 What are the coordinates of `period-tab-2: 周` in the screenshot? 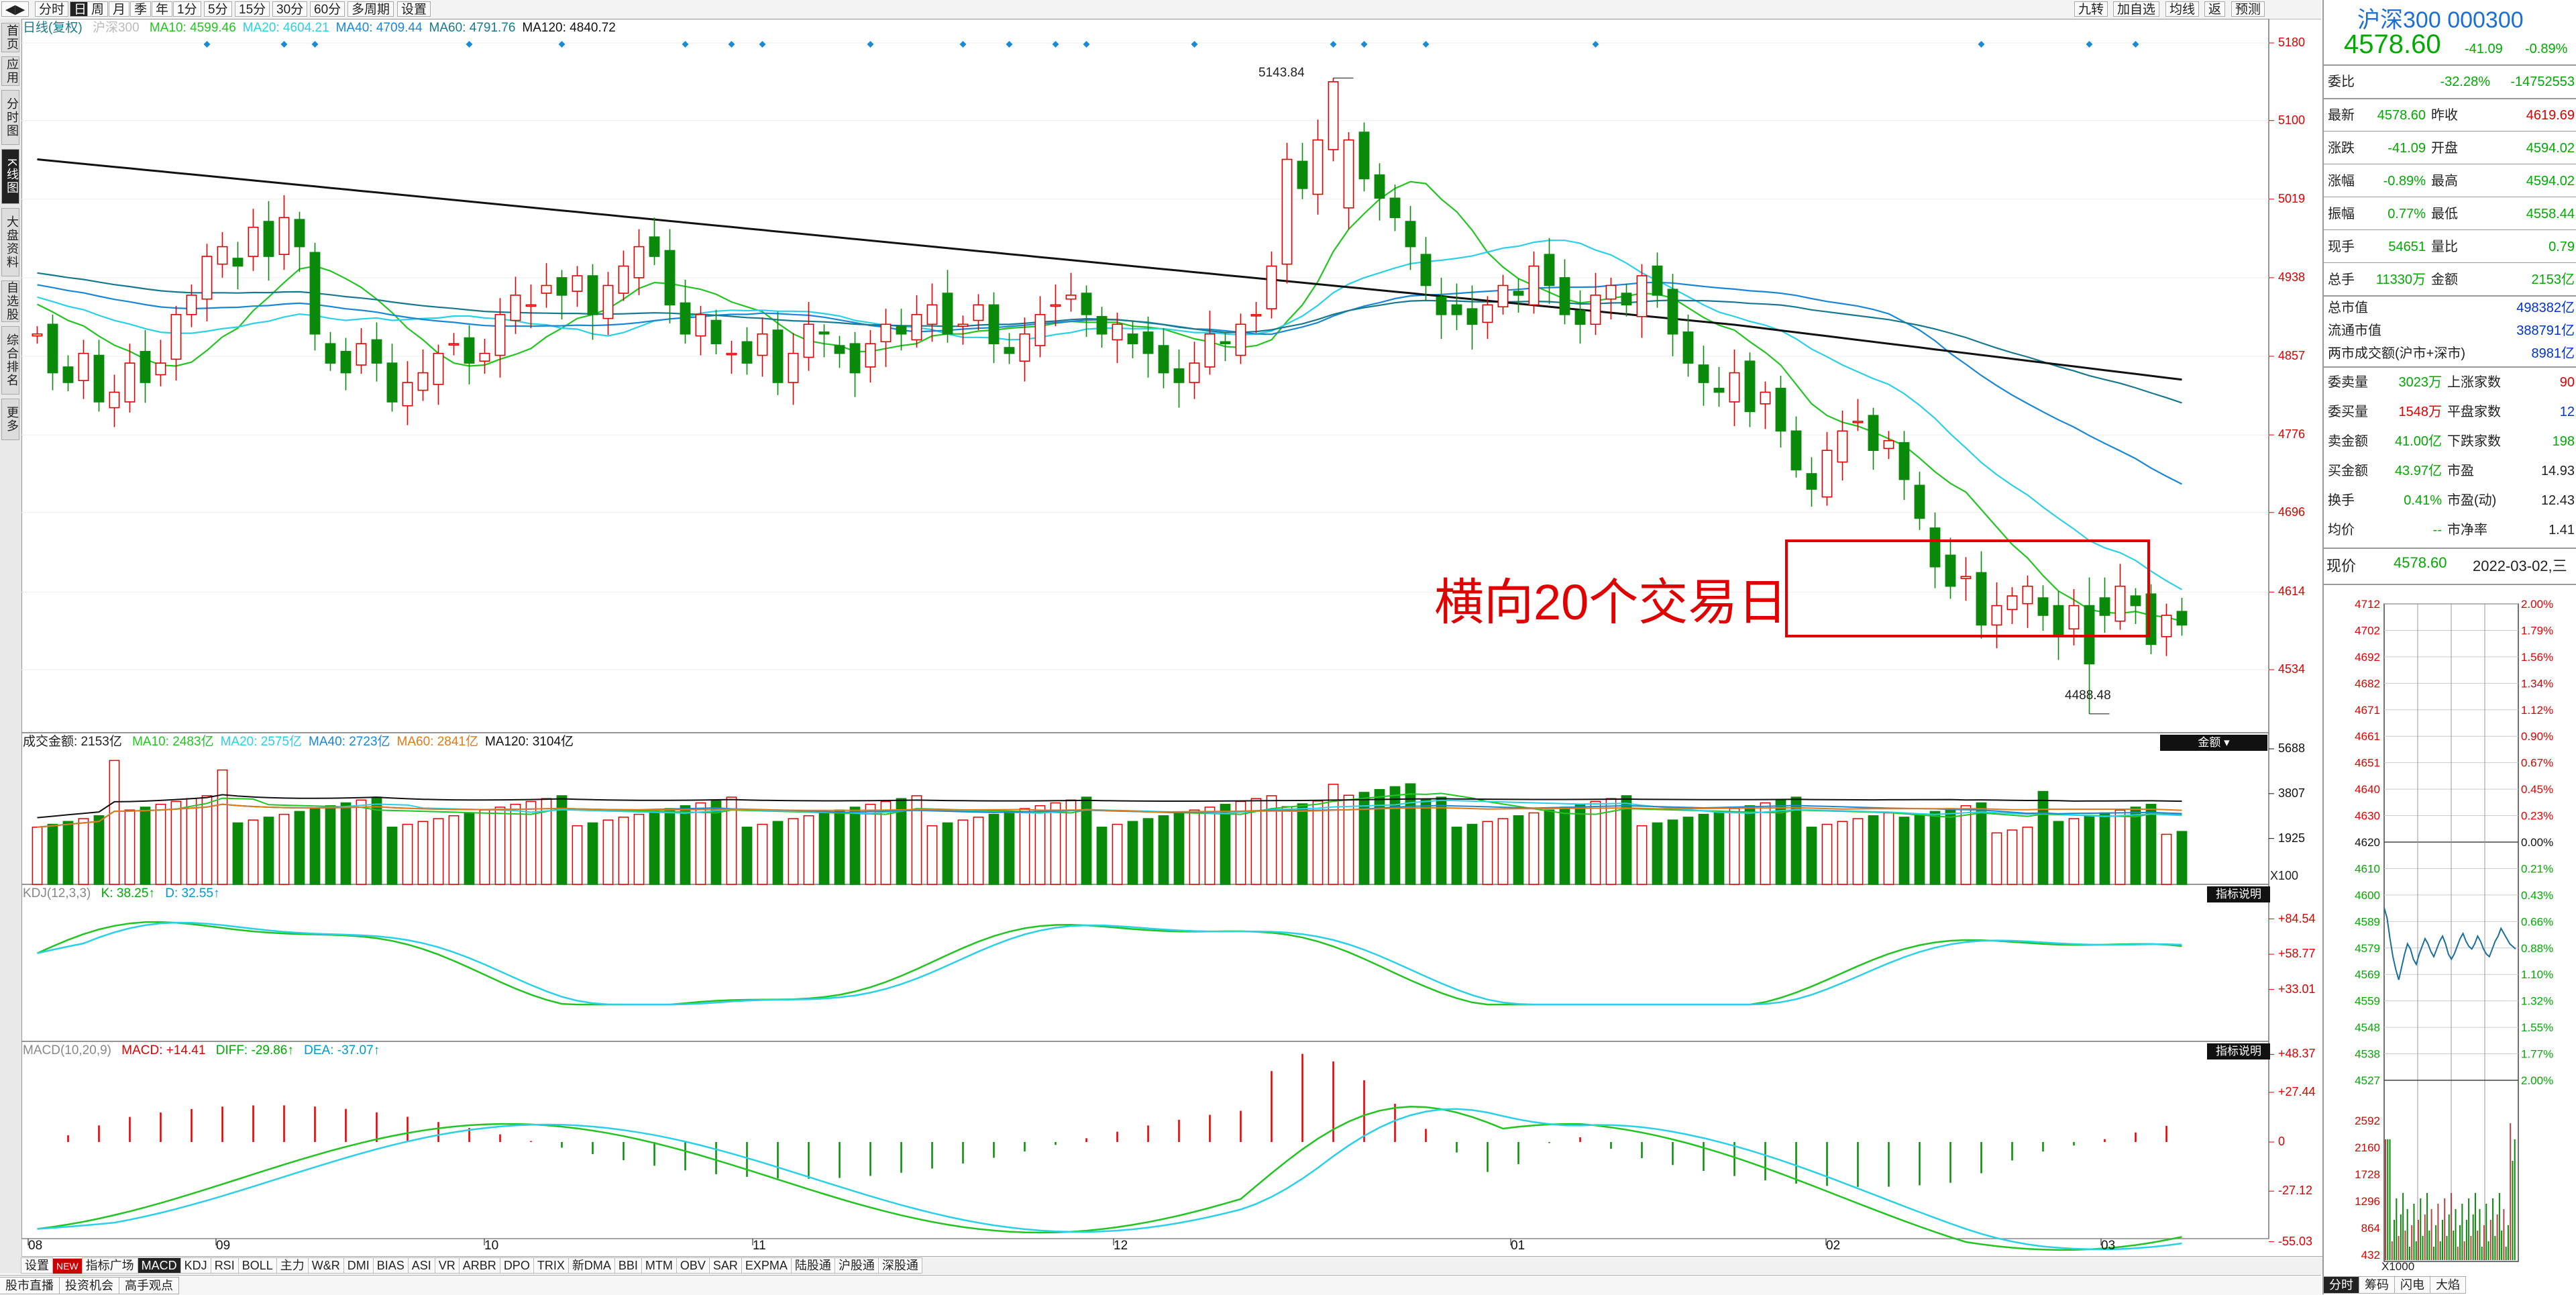 It's located at (98, 9).